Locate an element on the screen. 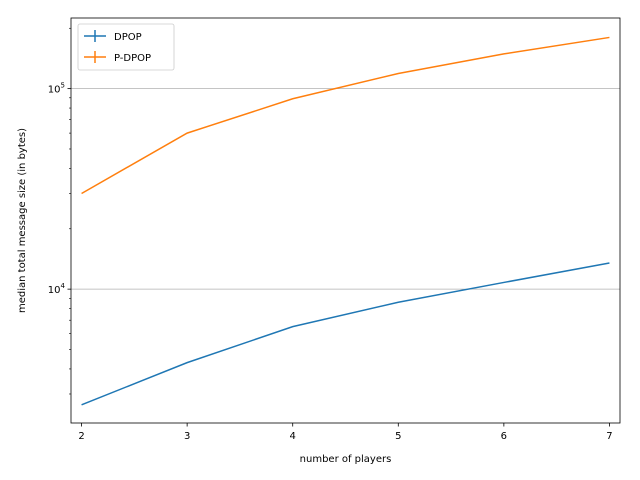  x-tick-label: 5 is located at coordinates (398, 436).